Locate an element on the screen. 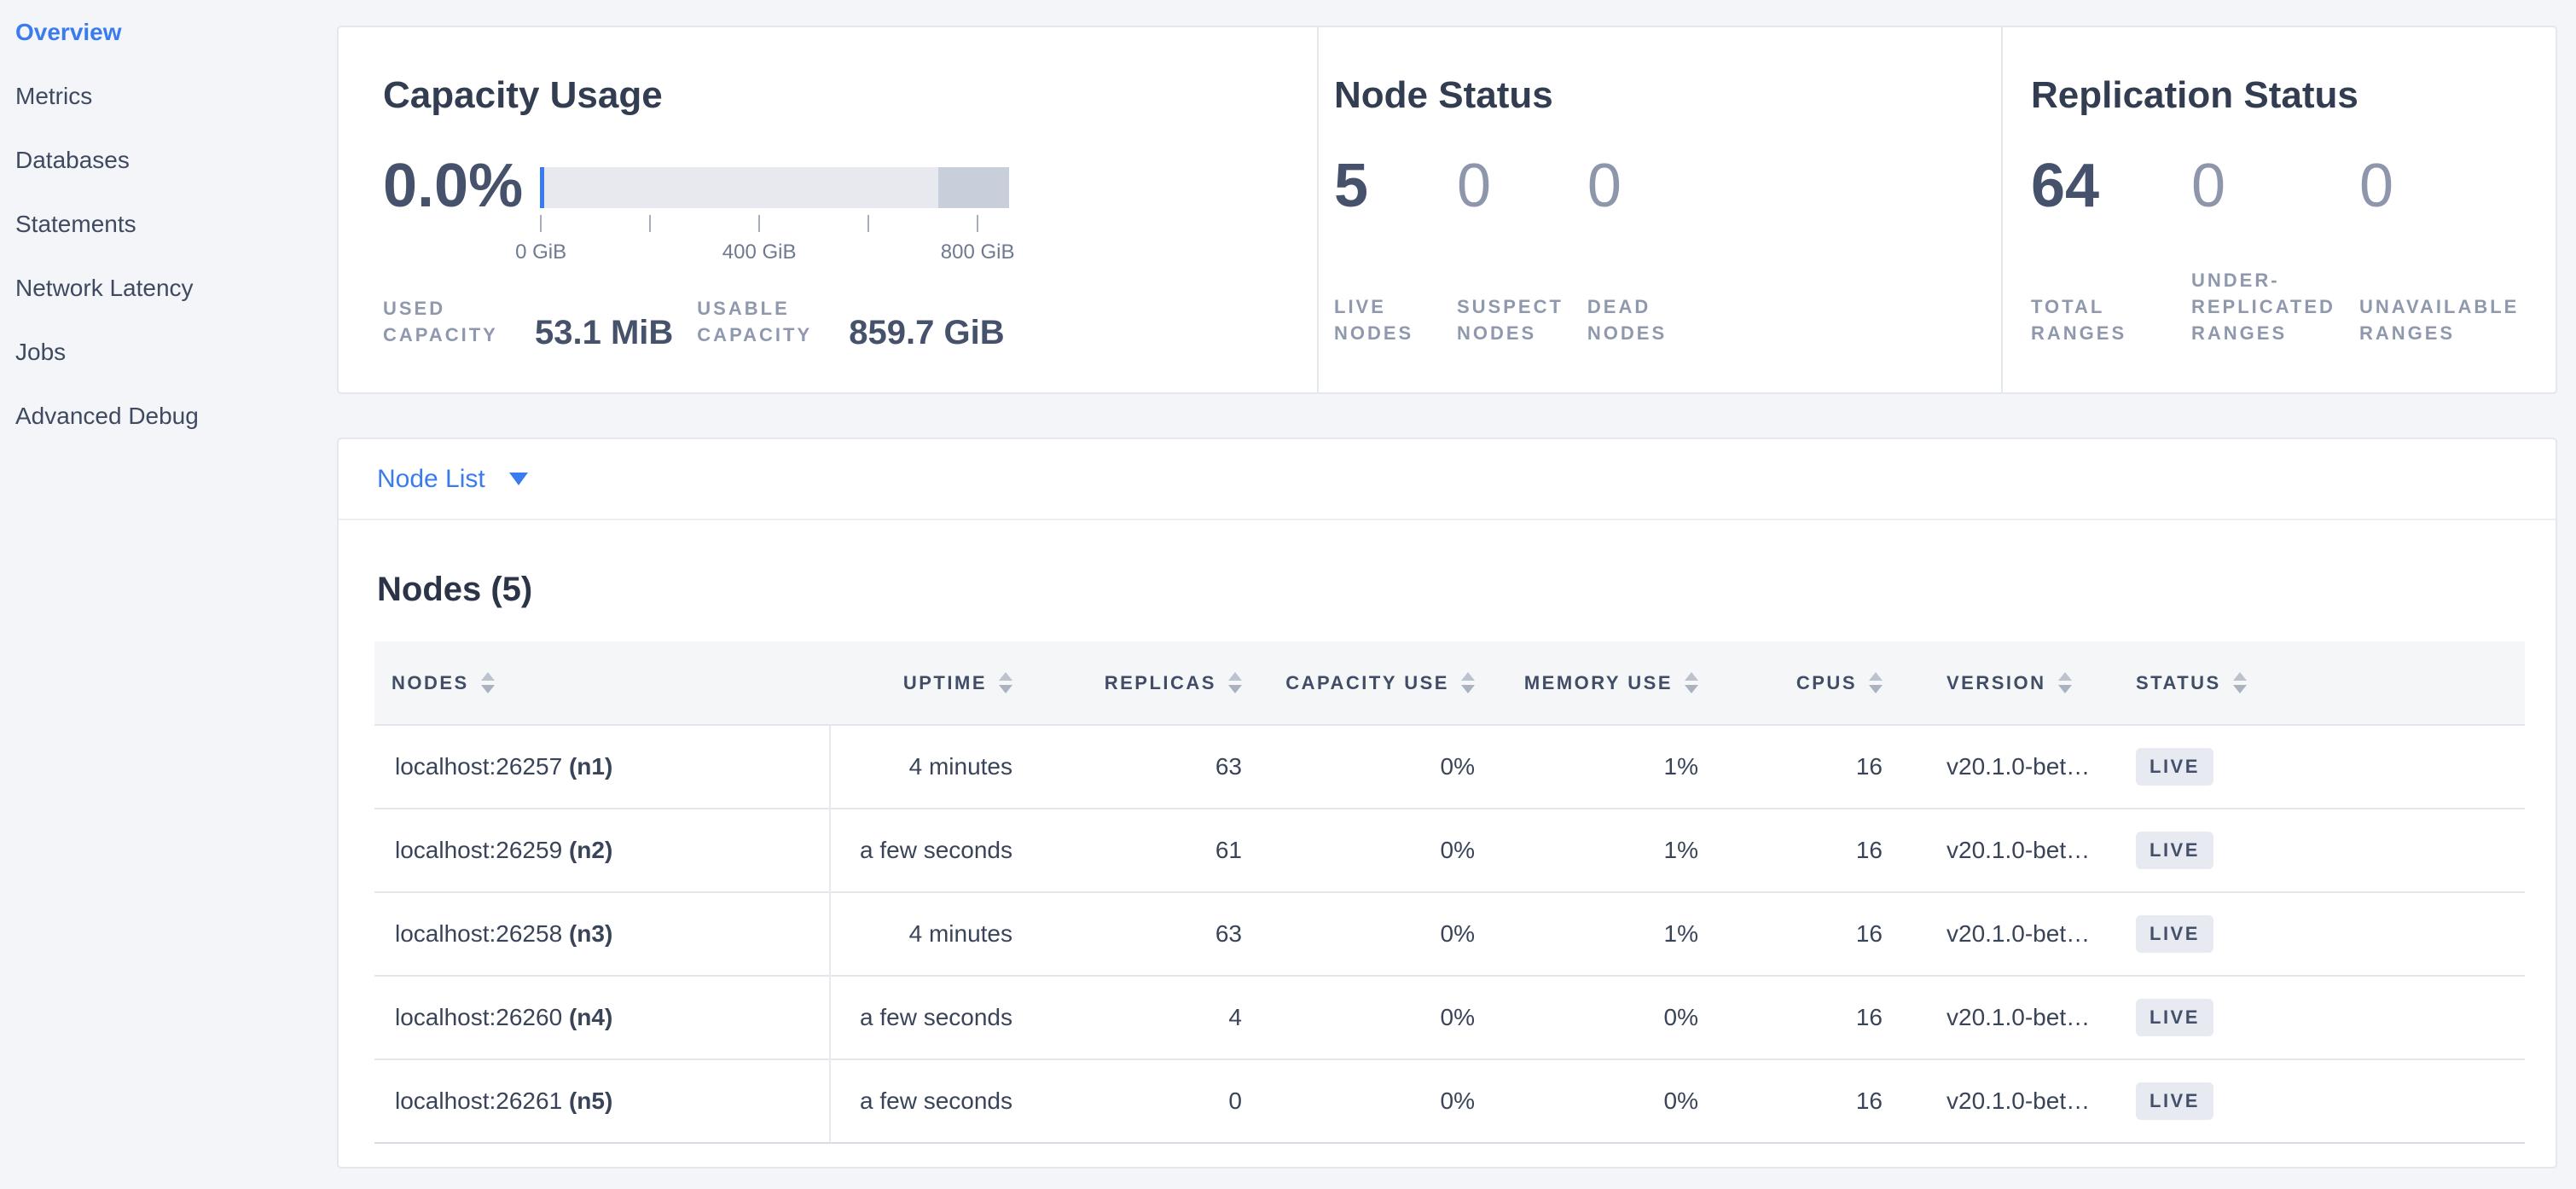 Image resolution: width=2576 pixels, height=1189 pixels. stat-label: USABLE CAPACITY is located at coordinates (755, 321).